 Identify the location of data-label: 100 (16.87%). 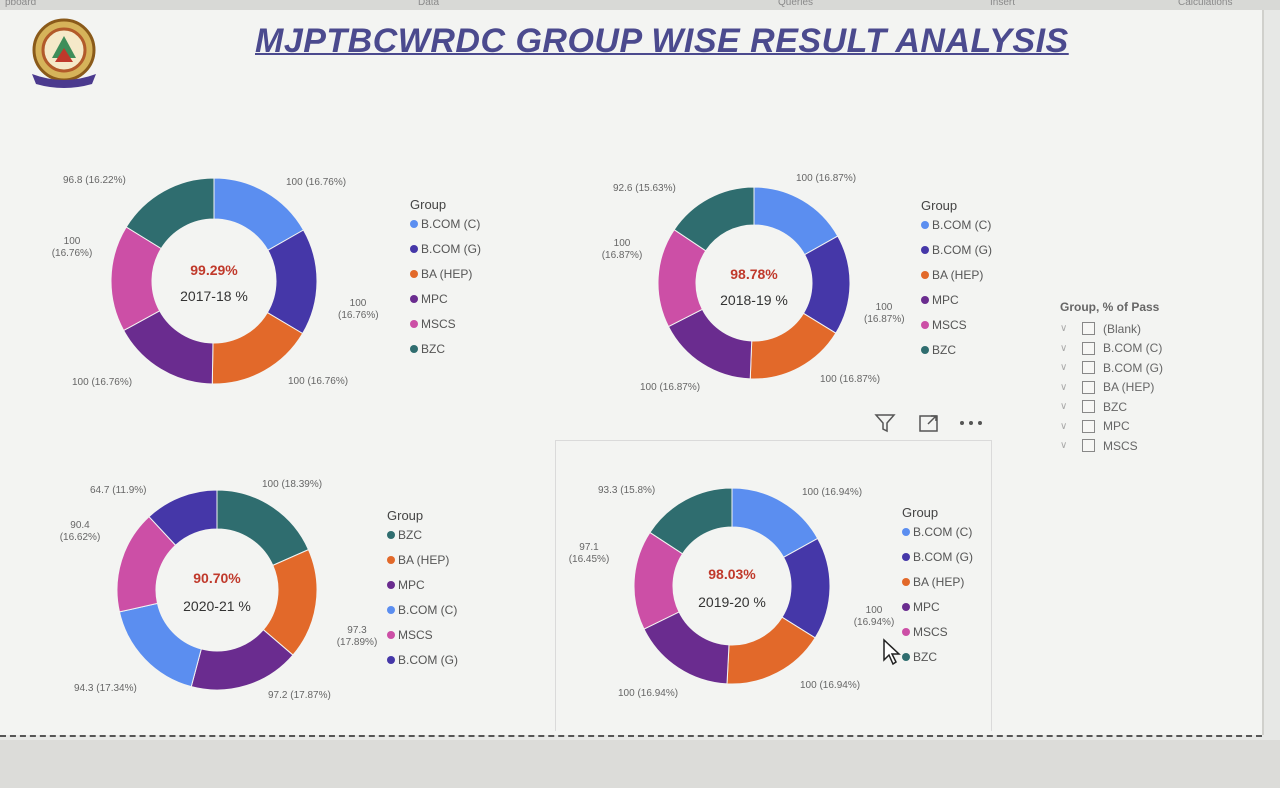
(670, 387).